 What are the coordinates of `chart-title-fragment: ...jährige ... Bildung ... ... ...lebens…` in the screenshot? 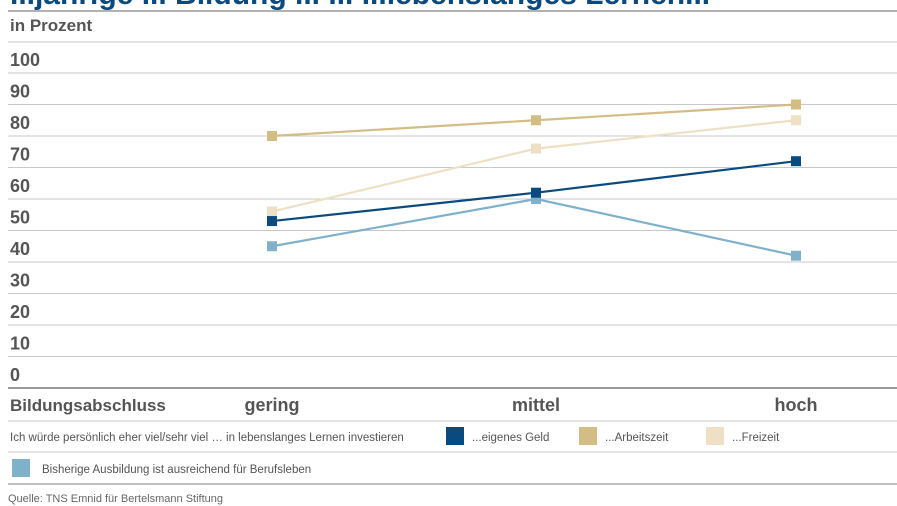 It's located at (360, 5).